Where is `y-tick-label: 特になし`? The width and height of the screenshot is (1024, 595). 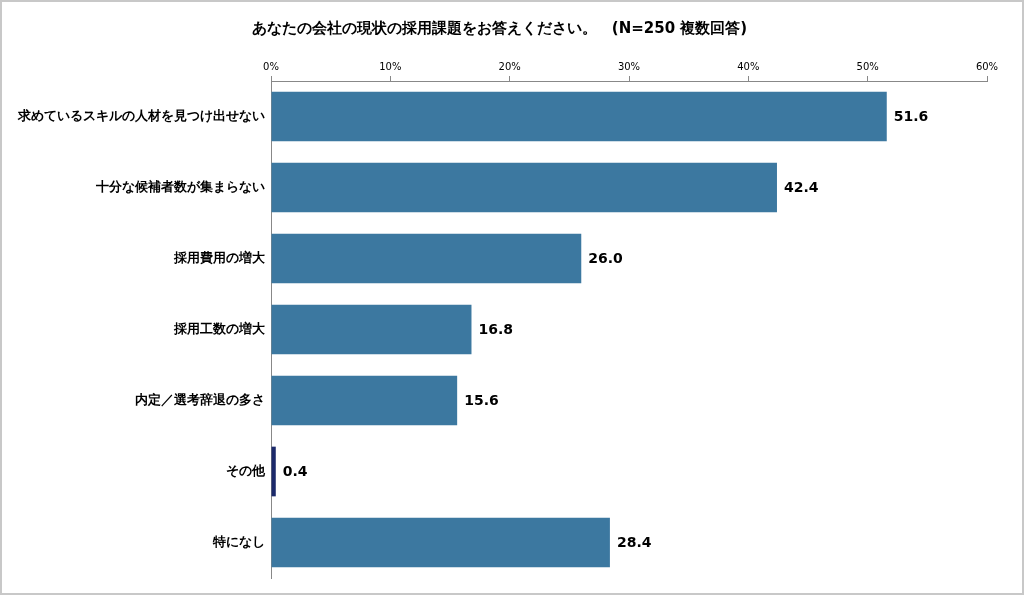 y-tick-label: 特になし is located at coordinates (238, 541).